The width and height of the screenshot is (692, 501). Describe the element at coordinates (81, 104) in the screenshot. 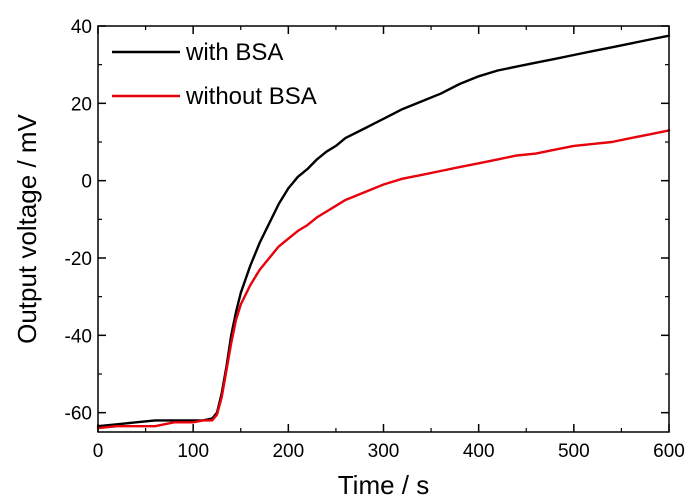

I see `y-tick-label: 20` at that location.